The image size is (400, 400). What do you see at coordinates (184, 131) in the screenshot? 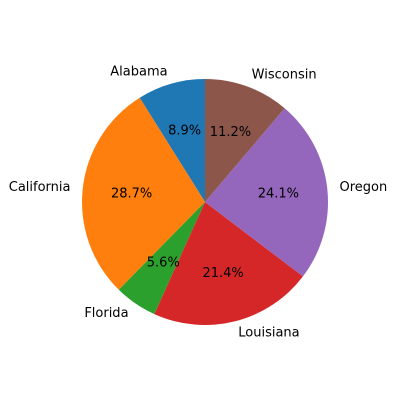
I see `slice-percent-alabama: 8.9%` at bounding box center [184, 131].